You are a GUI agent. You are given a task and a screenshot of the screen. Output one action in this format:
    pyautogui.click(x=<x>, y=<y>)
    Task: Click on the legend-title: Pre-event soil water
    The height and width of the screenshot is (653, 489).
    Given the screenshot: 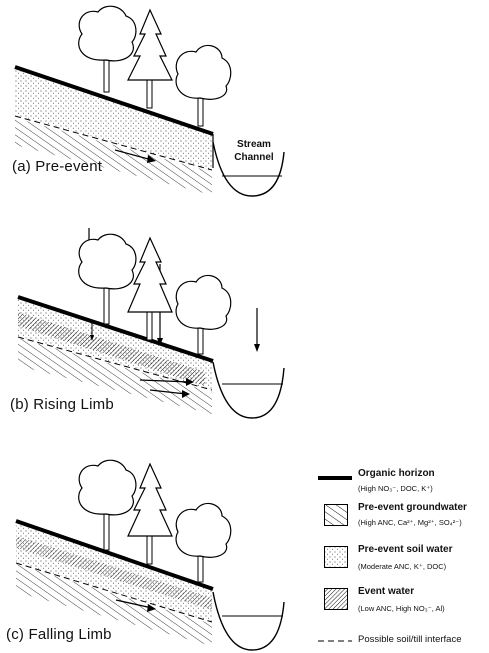 What is the action you would take?
    pyautogui.click(x=405, y=549)
    